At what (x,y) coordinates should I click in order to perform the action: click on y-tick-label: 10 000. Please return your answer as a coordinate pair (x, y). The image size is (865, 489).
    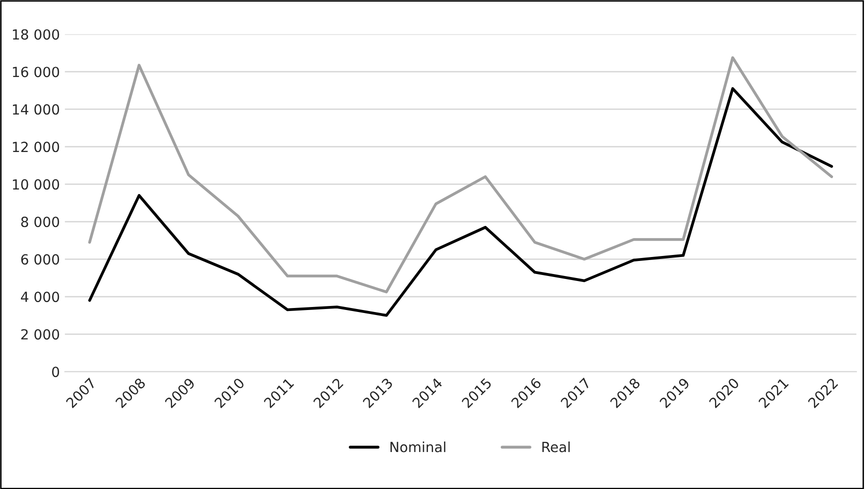
    Looking at the image, I should click on (36, 184).